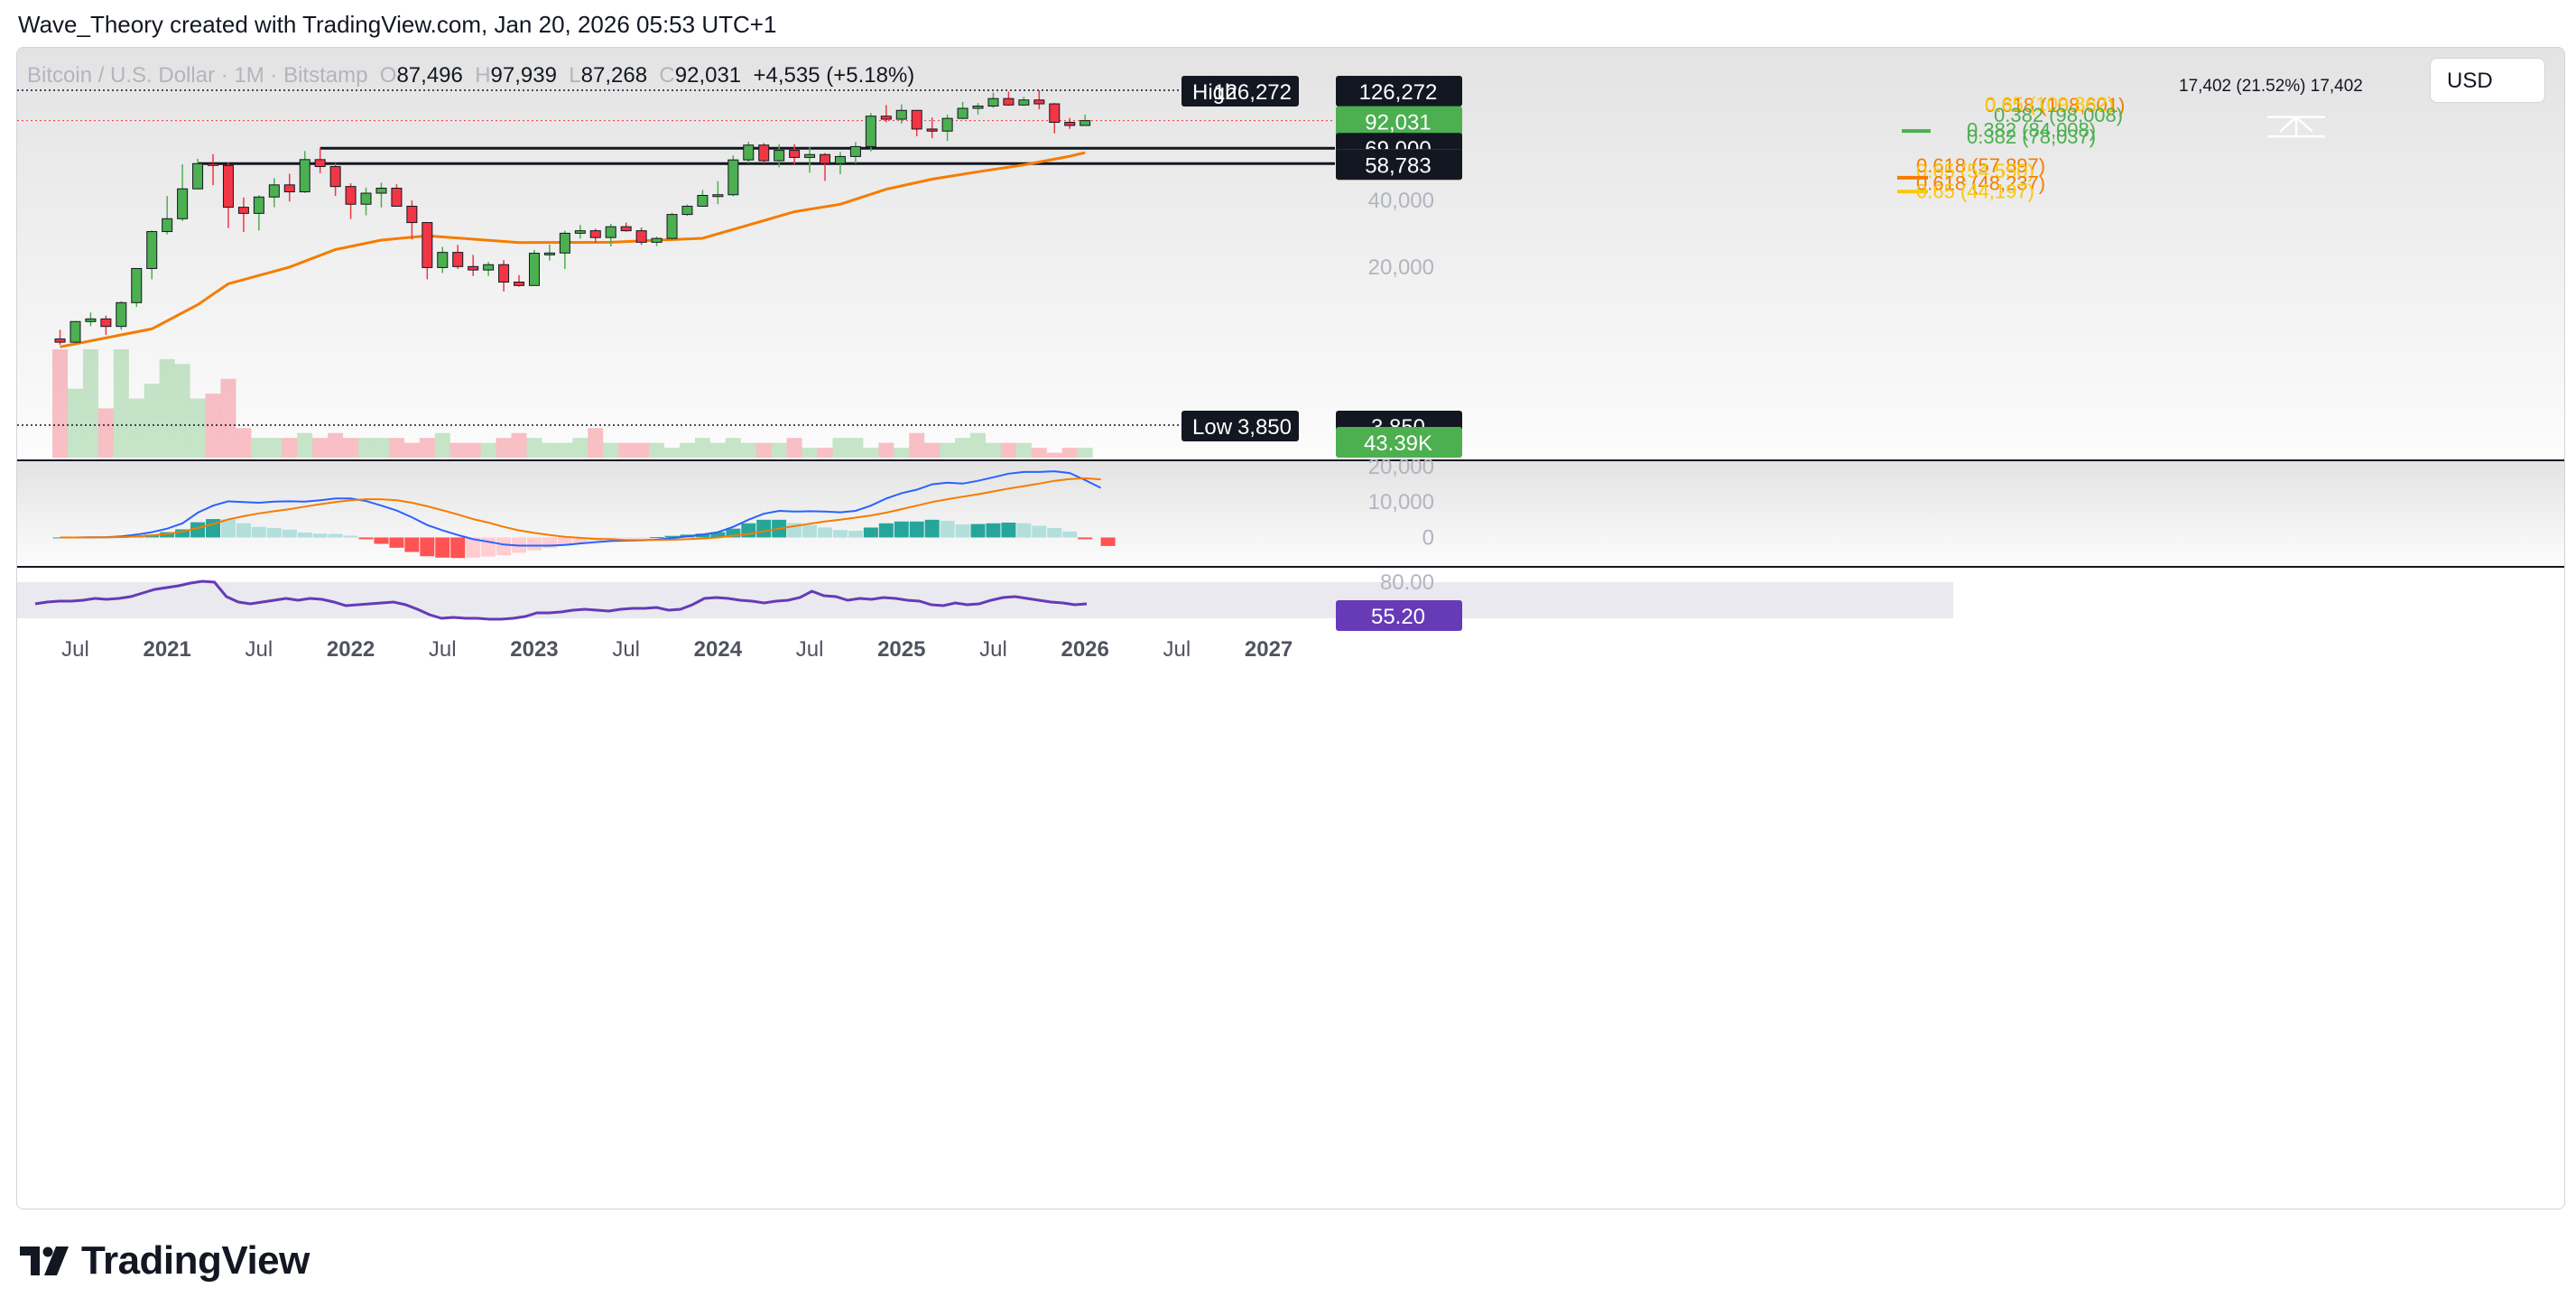 The width and height of the screenshot is (2576, 1316). I want to click on low-label-text: Low, so click(1213, 427).